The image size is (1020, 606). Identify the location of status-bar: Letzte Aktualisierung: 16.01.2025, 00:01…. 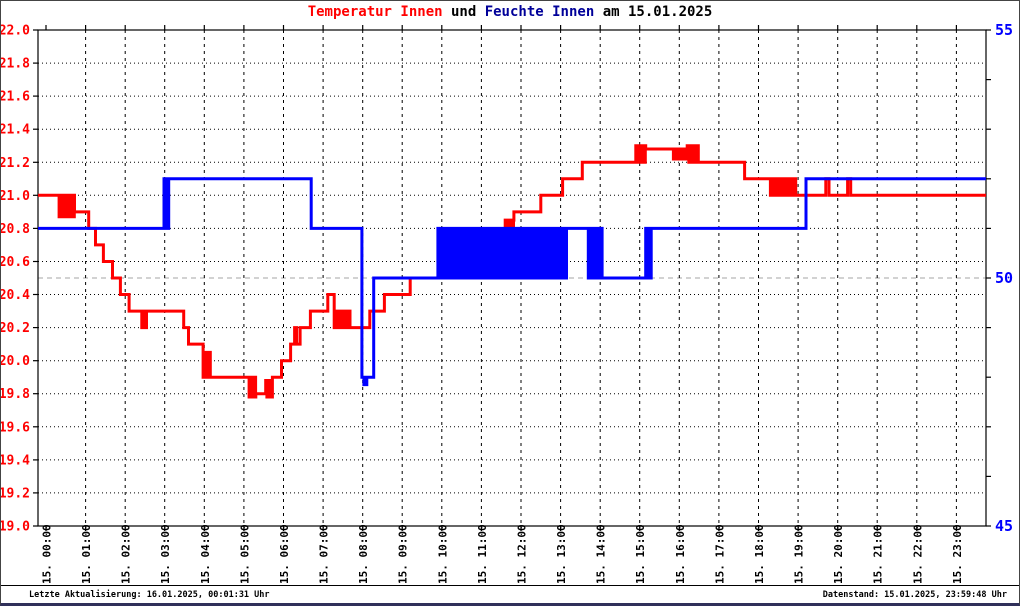
(510, 594).